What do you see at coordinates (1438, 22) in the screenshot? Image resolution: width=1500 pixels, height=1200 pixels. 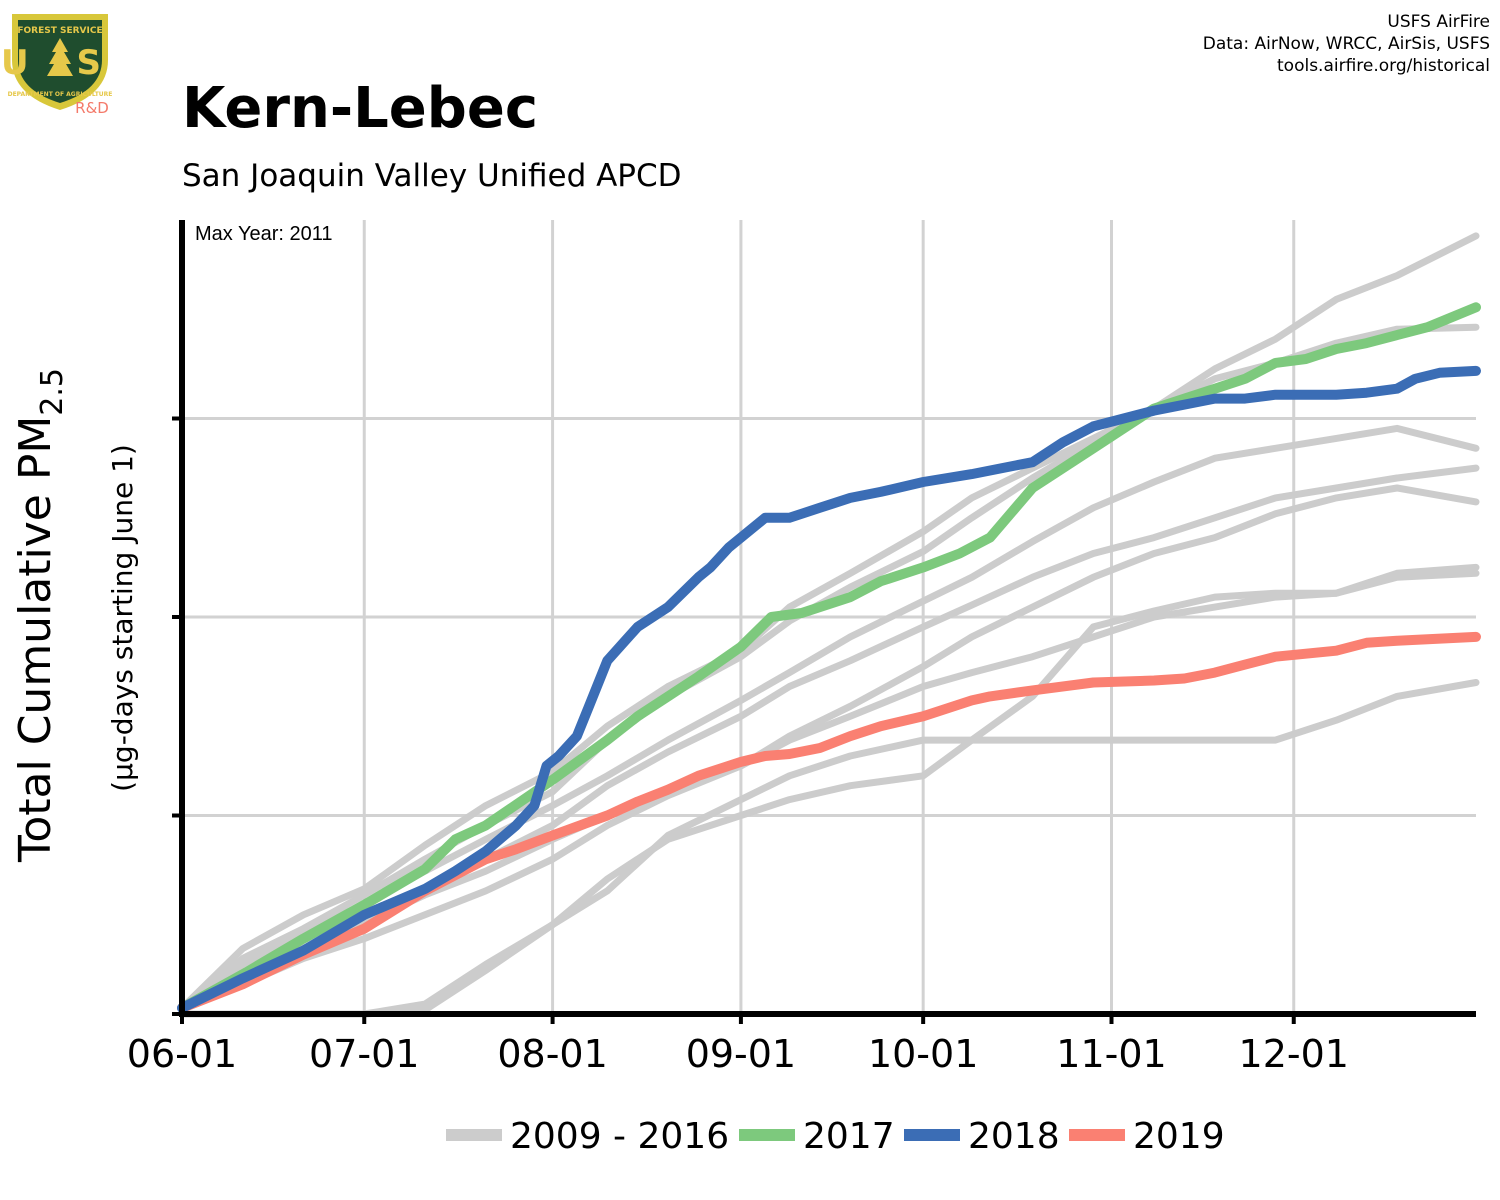 I see `credit-line-1: USFS AirFire` at bounding box center [1438, 22].